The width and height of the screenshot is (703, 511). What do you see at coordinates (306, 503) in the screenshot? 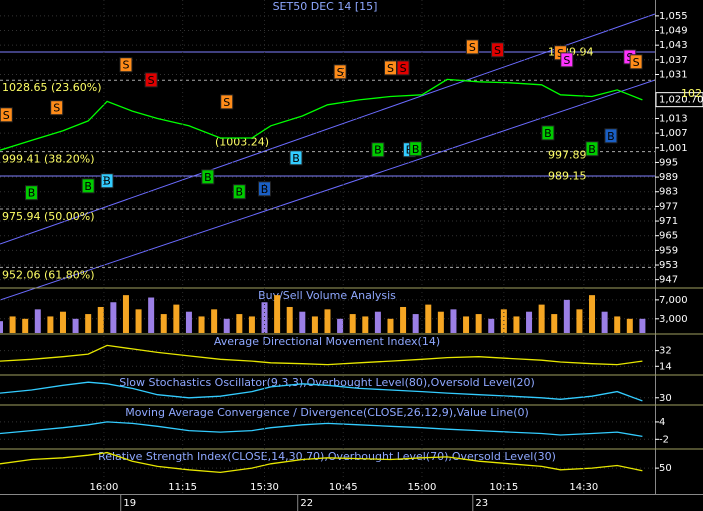
I see `day-label: 22` at bounding box center [306, 503].